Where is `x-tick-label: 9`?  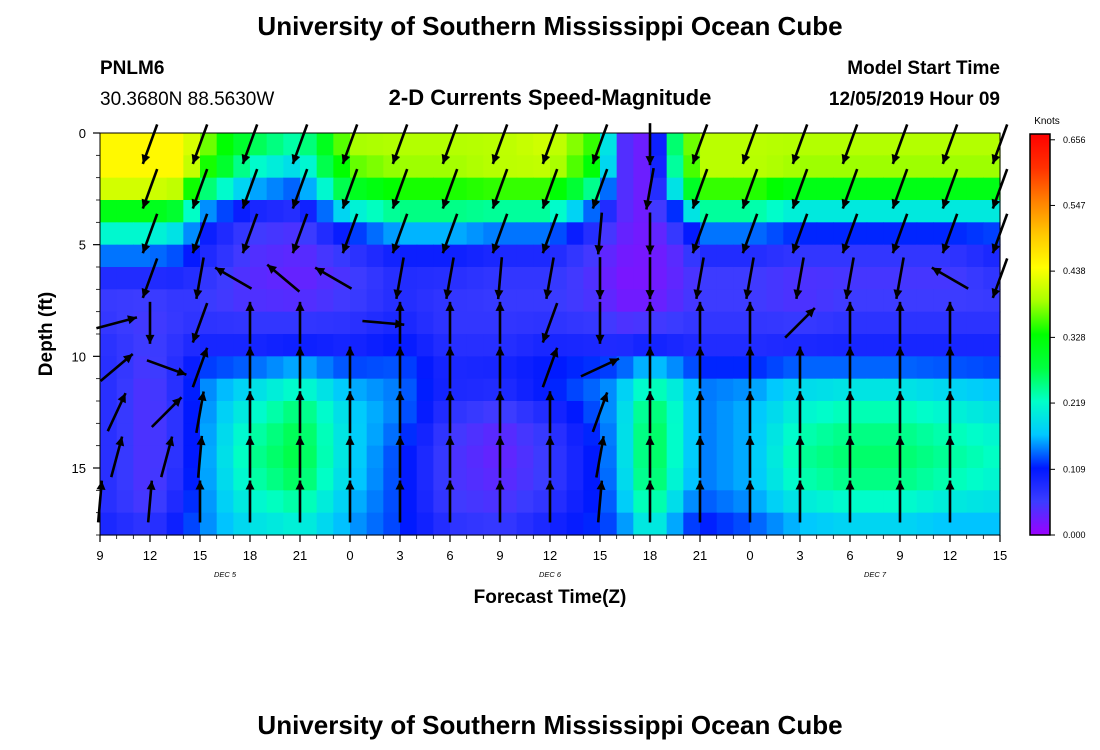 x-tick-label: 9 is located at coordinates (899, 555).